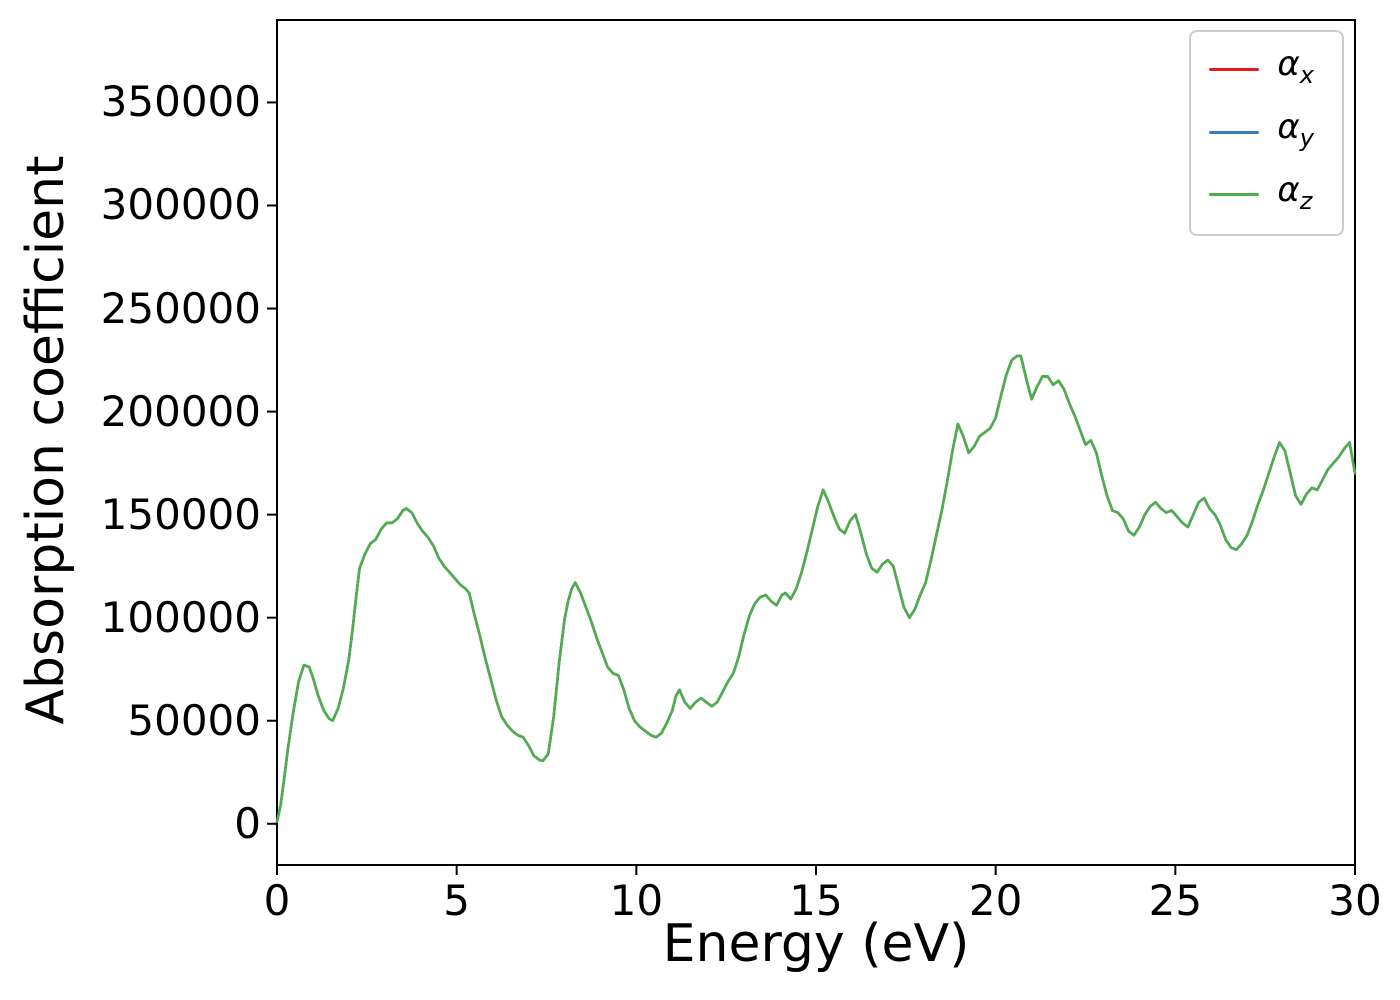  Describe the element at coordinates (1175, 900) in the screenshot. I see `x-tick-label: 25` at that location.